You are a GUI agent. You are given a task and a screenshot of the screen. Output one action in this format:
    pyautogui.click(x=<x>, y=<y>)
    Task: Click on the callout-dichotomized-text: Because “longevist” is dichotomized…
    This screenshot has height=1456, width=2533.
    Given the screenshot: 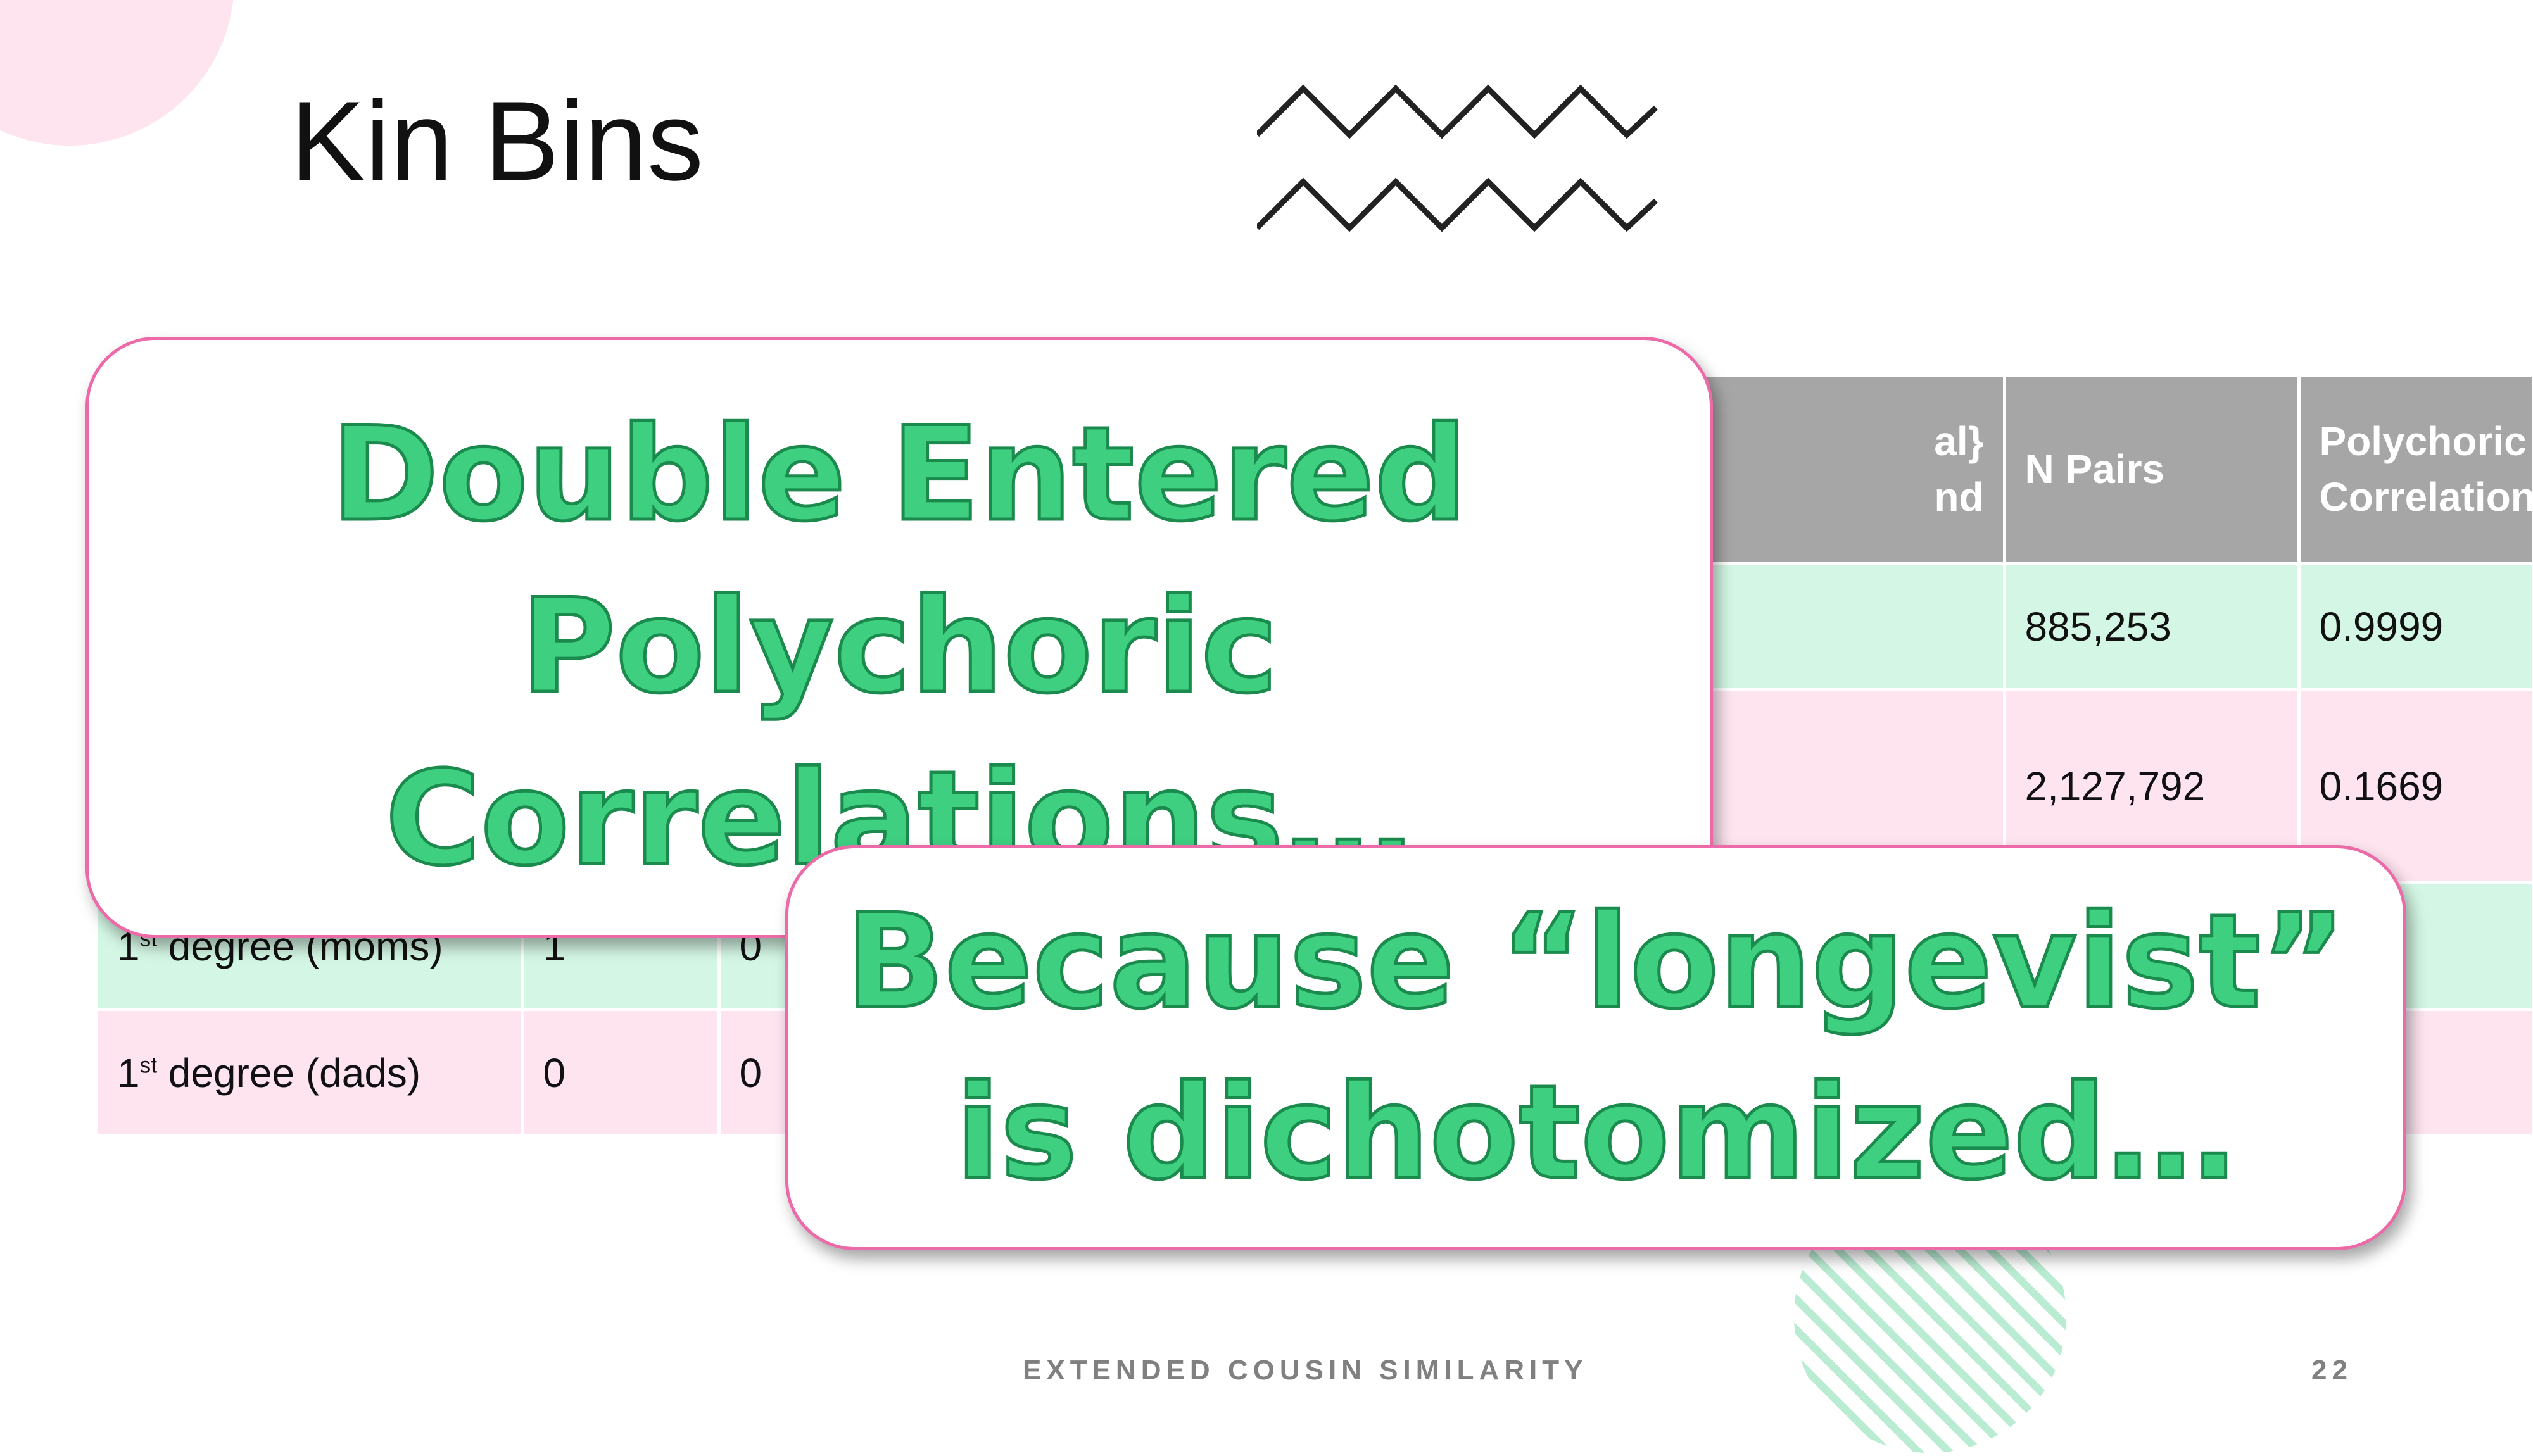 What is the action you would take?
    pyautogui.click(x=1595, y=1048)
    